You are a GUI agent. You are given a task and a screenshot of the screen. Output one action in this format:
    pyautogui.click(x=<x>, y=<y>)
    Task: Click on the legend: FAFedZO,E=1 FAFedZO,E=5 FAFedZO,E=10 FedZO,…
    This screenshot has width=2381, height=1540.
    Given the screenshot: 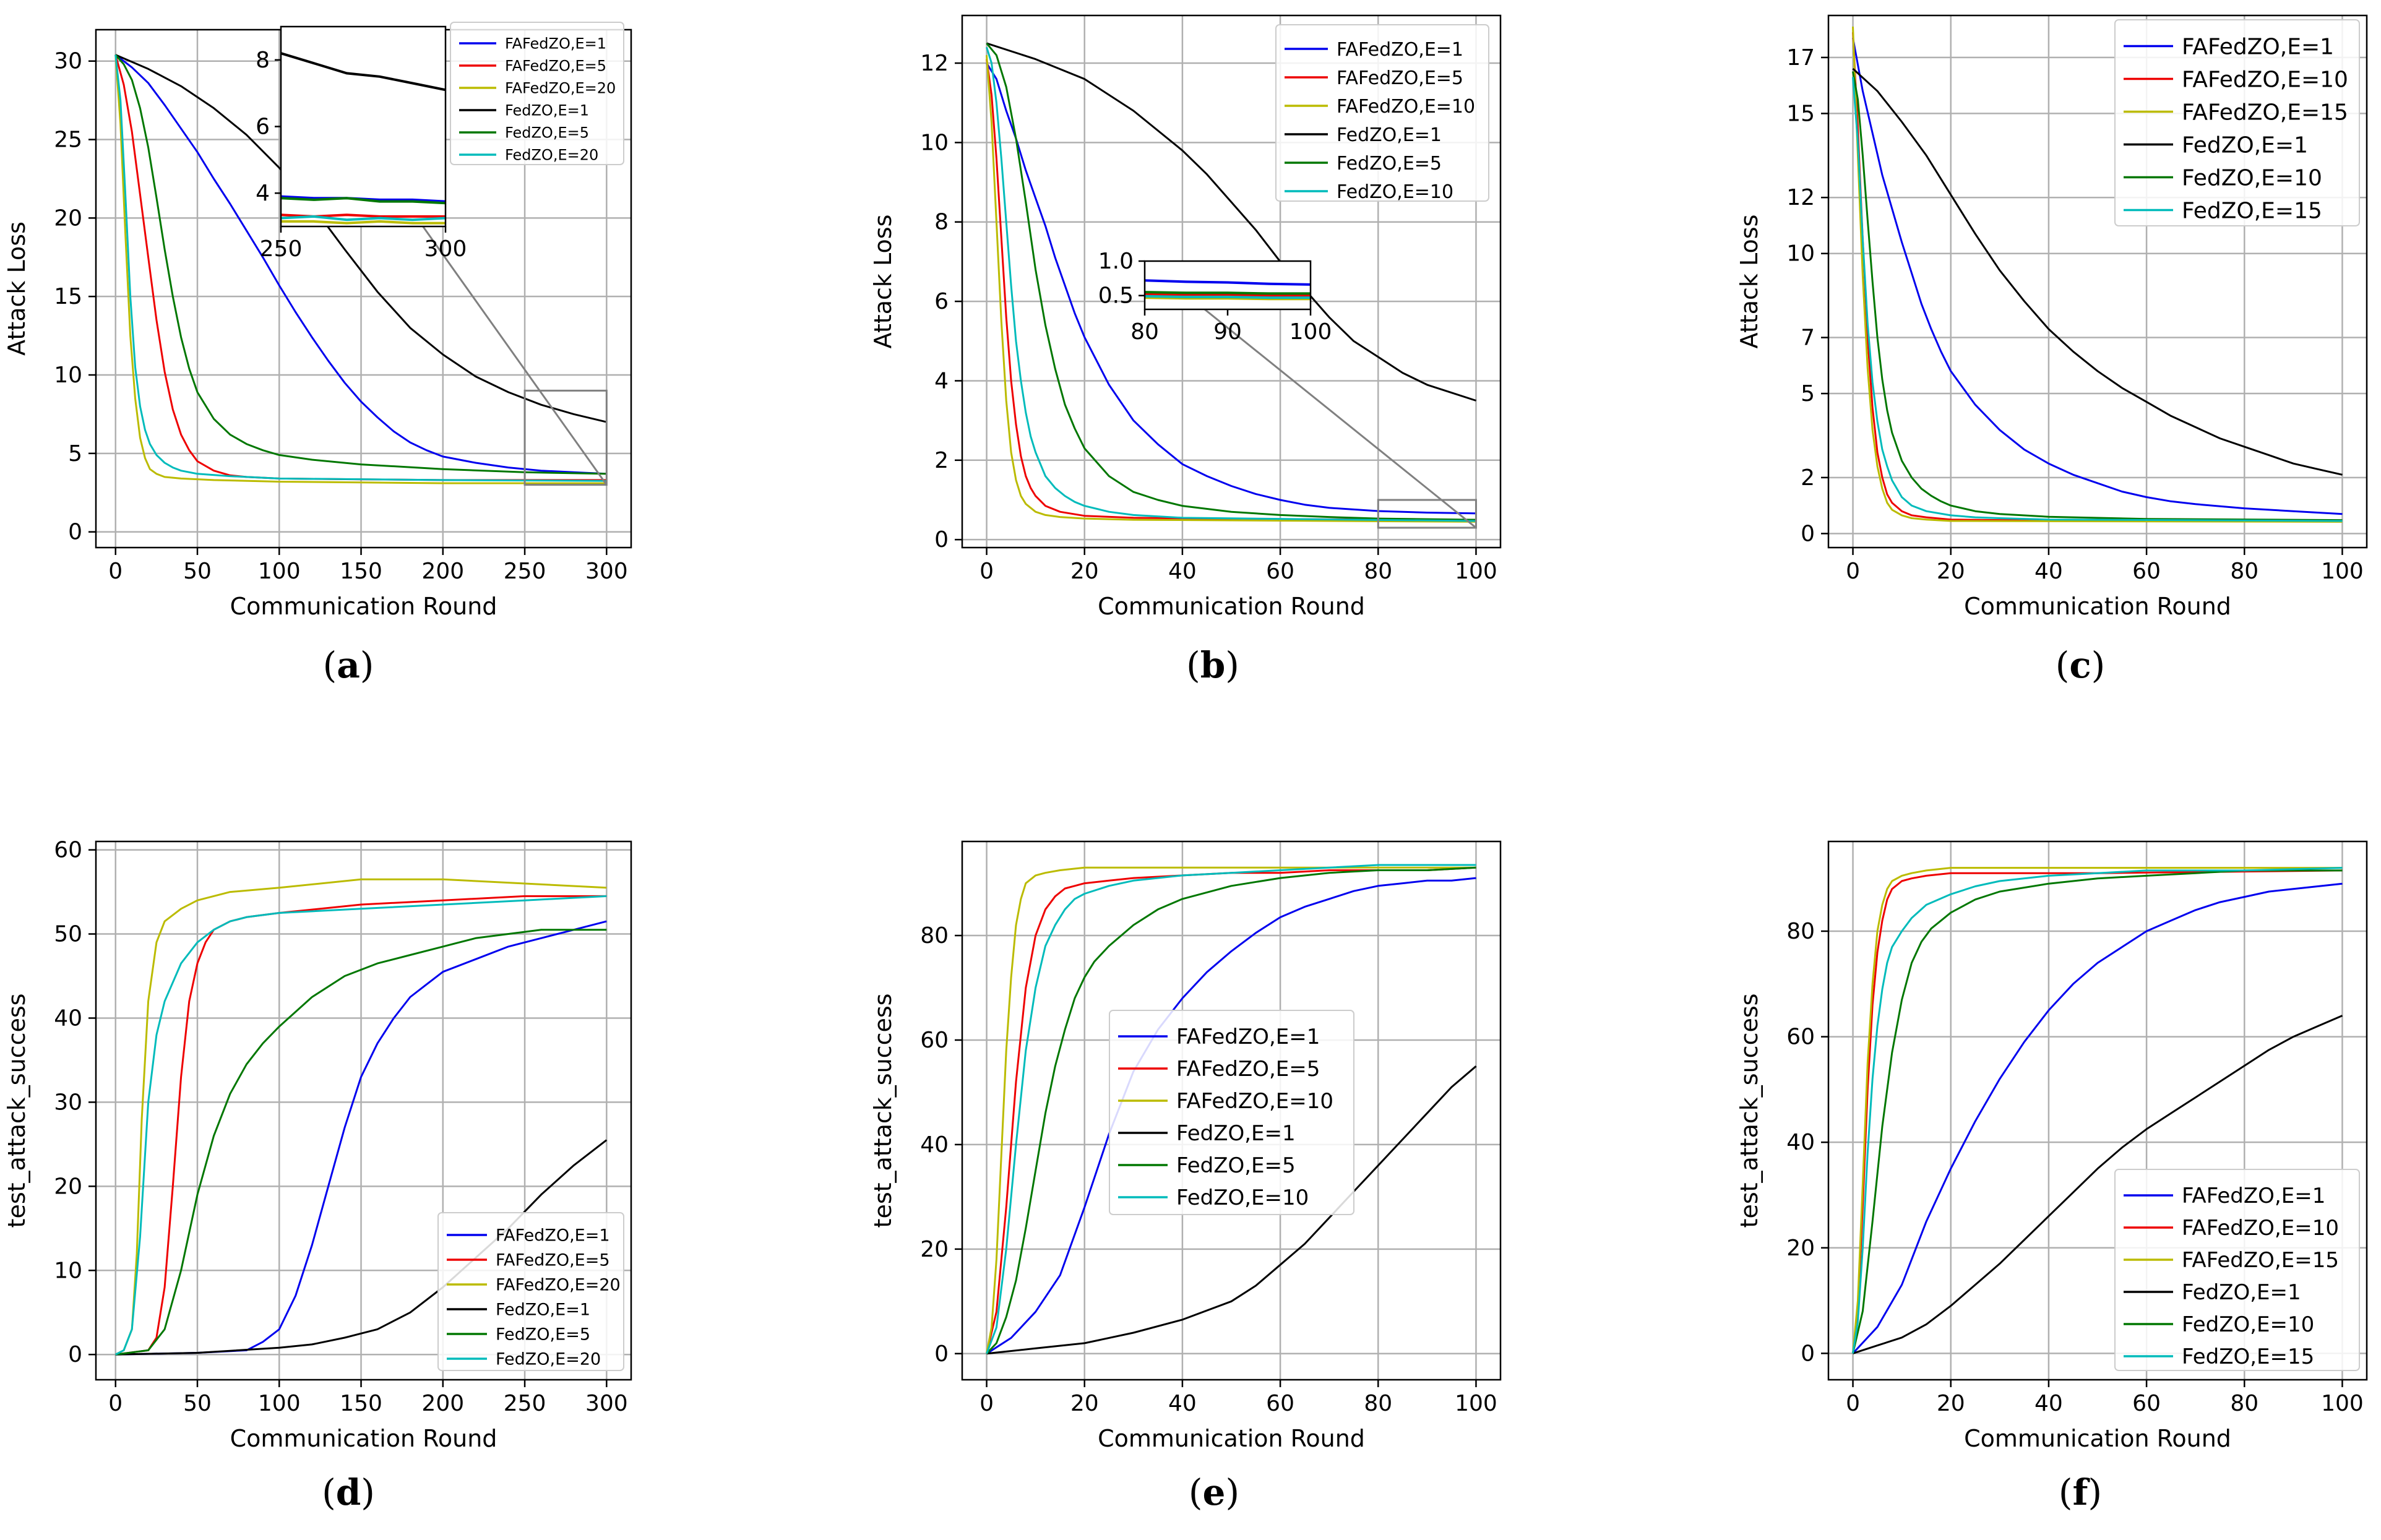 What is the action you would take?
    pyautogui.click(x=1232, y=1112)
    